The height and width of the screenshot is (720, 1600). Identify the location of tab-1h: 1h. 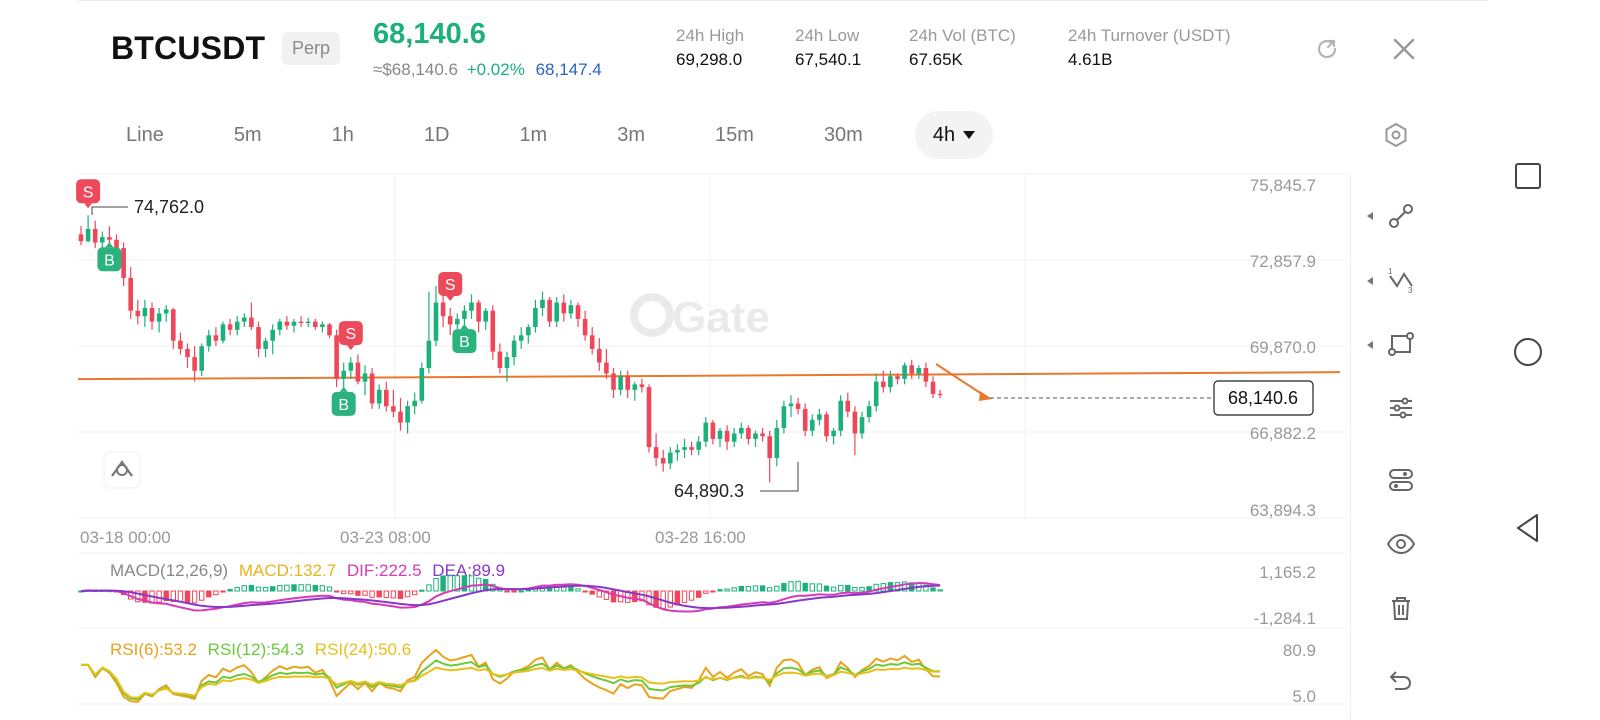
(343, 135).